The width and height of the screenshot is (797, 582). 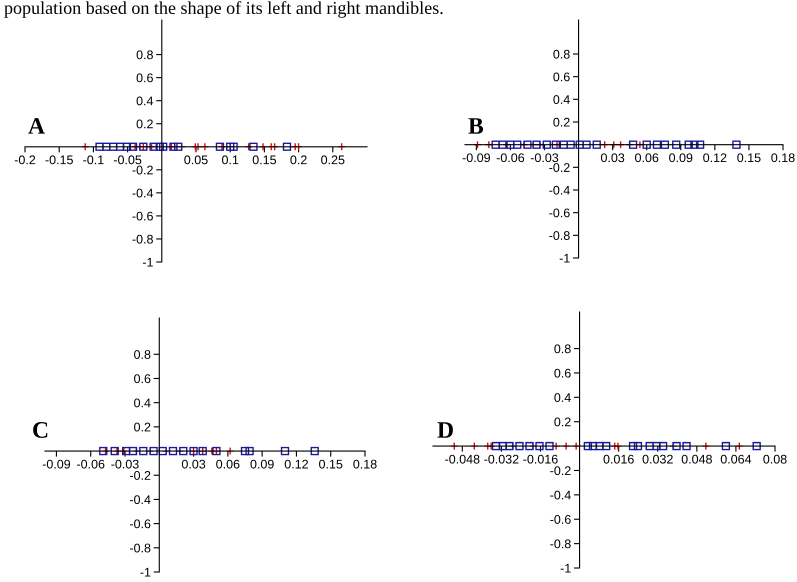 What do you see at coordinates (230, 159) in the screenshot?
I see `x-tick-label: 0.1` at bounding box center [230, 159].